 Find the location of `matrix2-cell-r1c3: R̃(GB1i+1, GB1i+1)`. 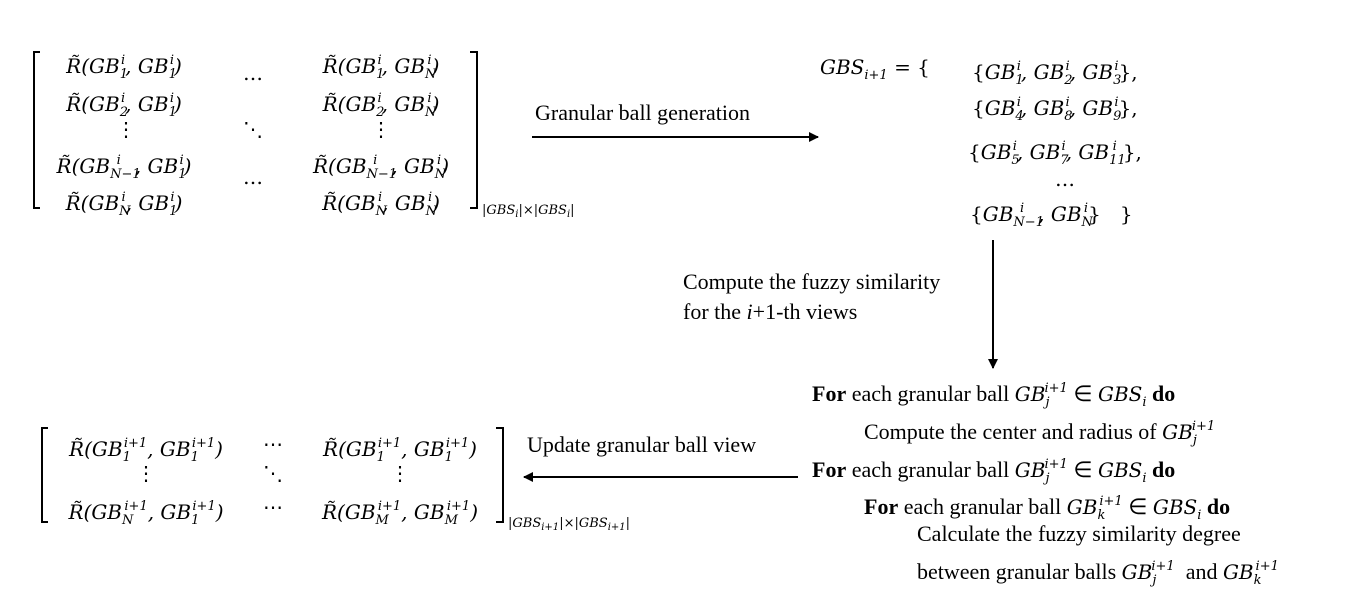

matrix2-cell-r1c3: R̃(GB1i+1, GB1i+1) is located at coordinates (400, 450).